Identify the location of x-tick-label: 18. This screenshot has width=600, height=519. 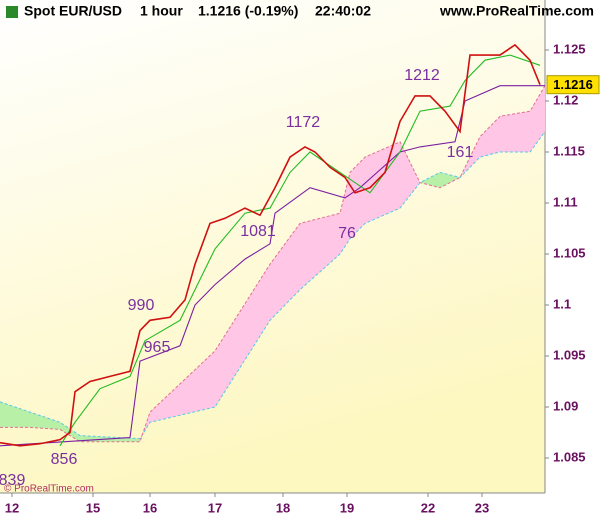
(283, 507).